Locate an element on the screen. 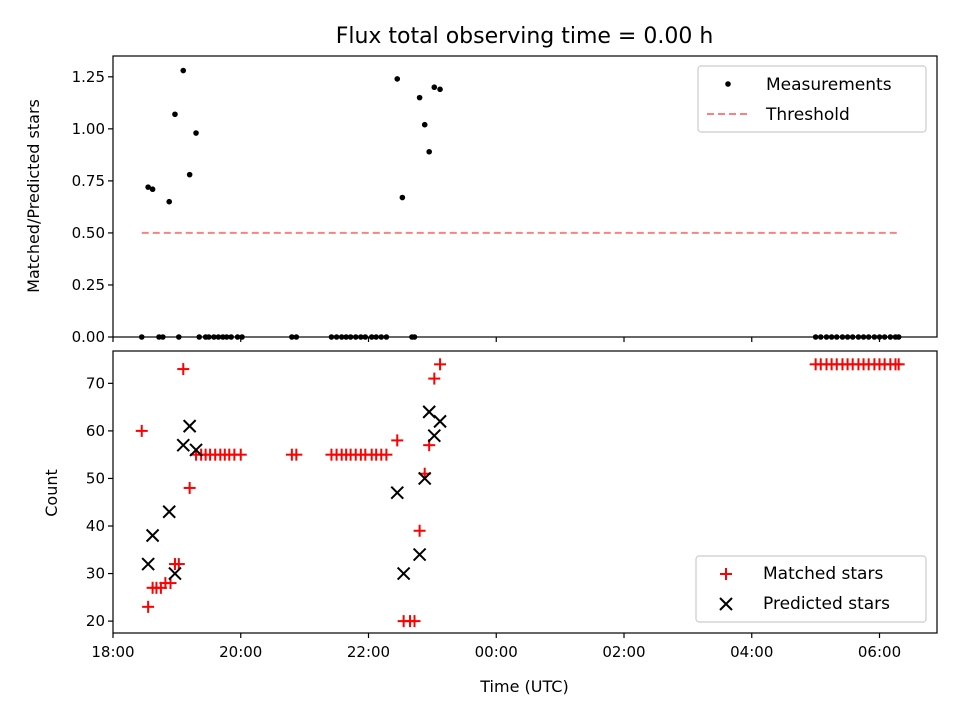 The image size is (960, 720). bottom-y-tick-label: 30 is located at coordinates (95, 574).